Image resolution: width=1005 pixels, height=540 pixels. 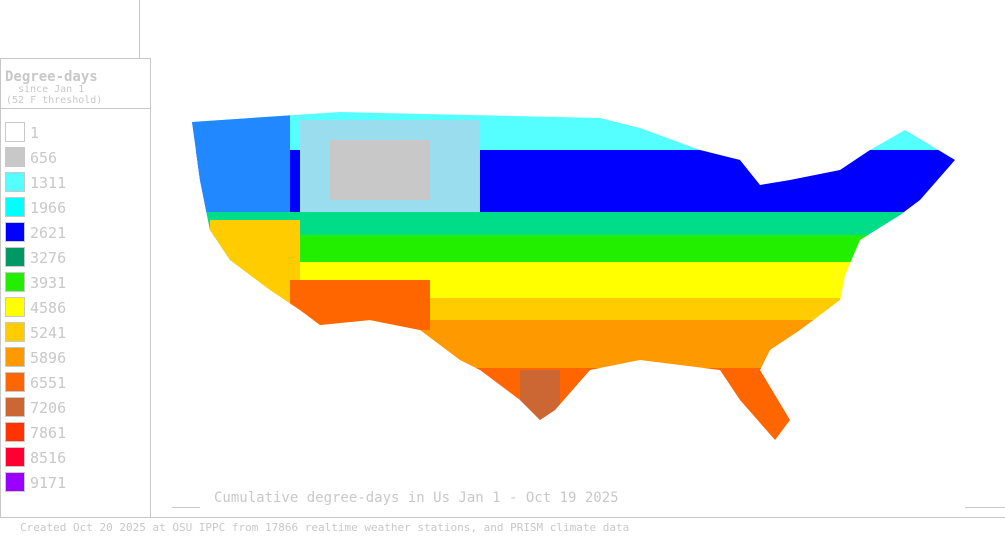 What do you see at coordinates (34, 133) in the screenshot?
I see `legend-label: 1` at bounding box center [34, 133].